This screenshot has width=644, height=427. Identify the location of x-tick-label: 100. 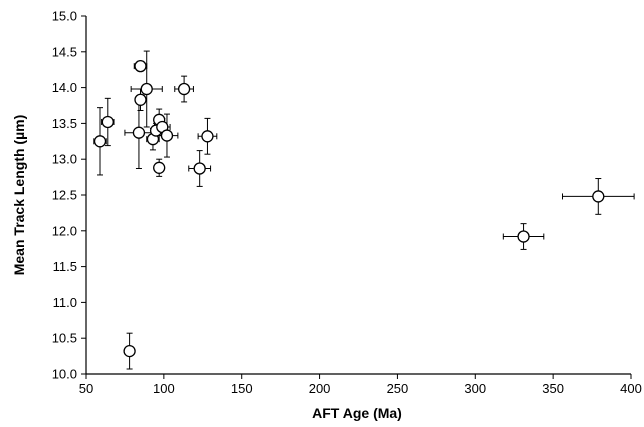
(164, 388).